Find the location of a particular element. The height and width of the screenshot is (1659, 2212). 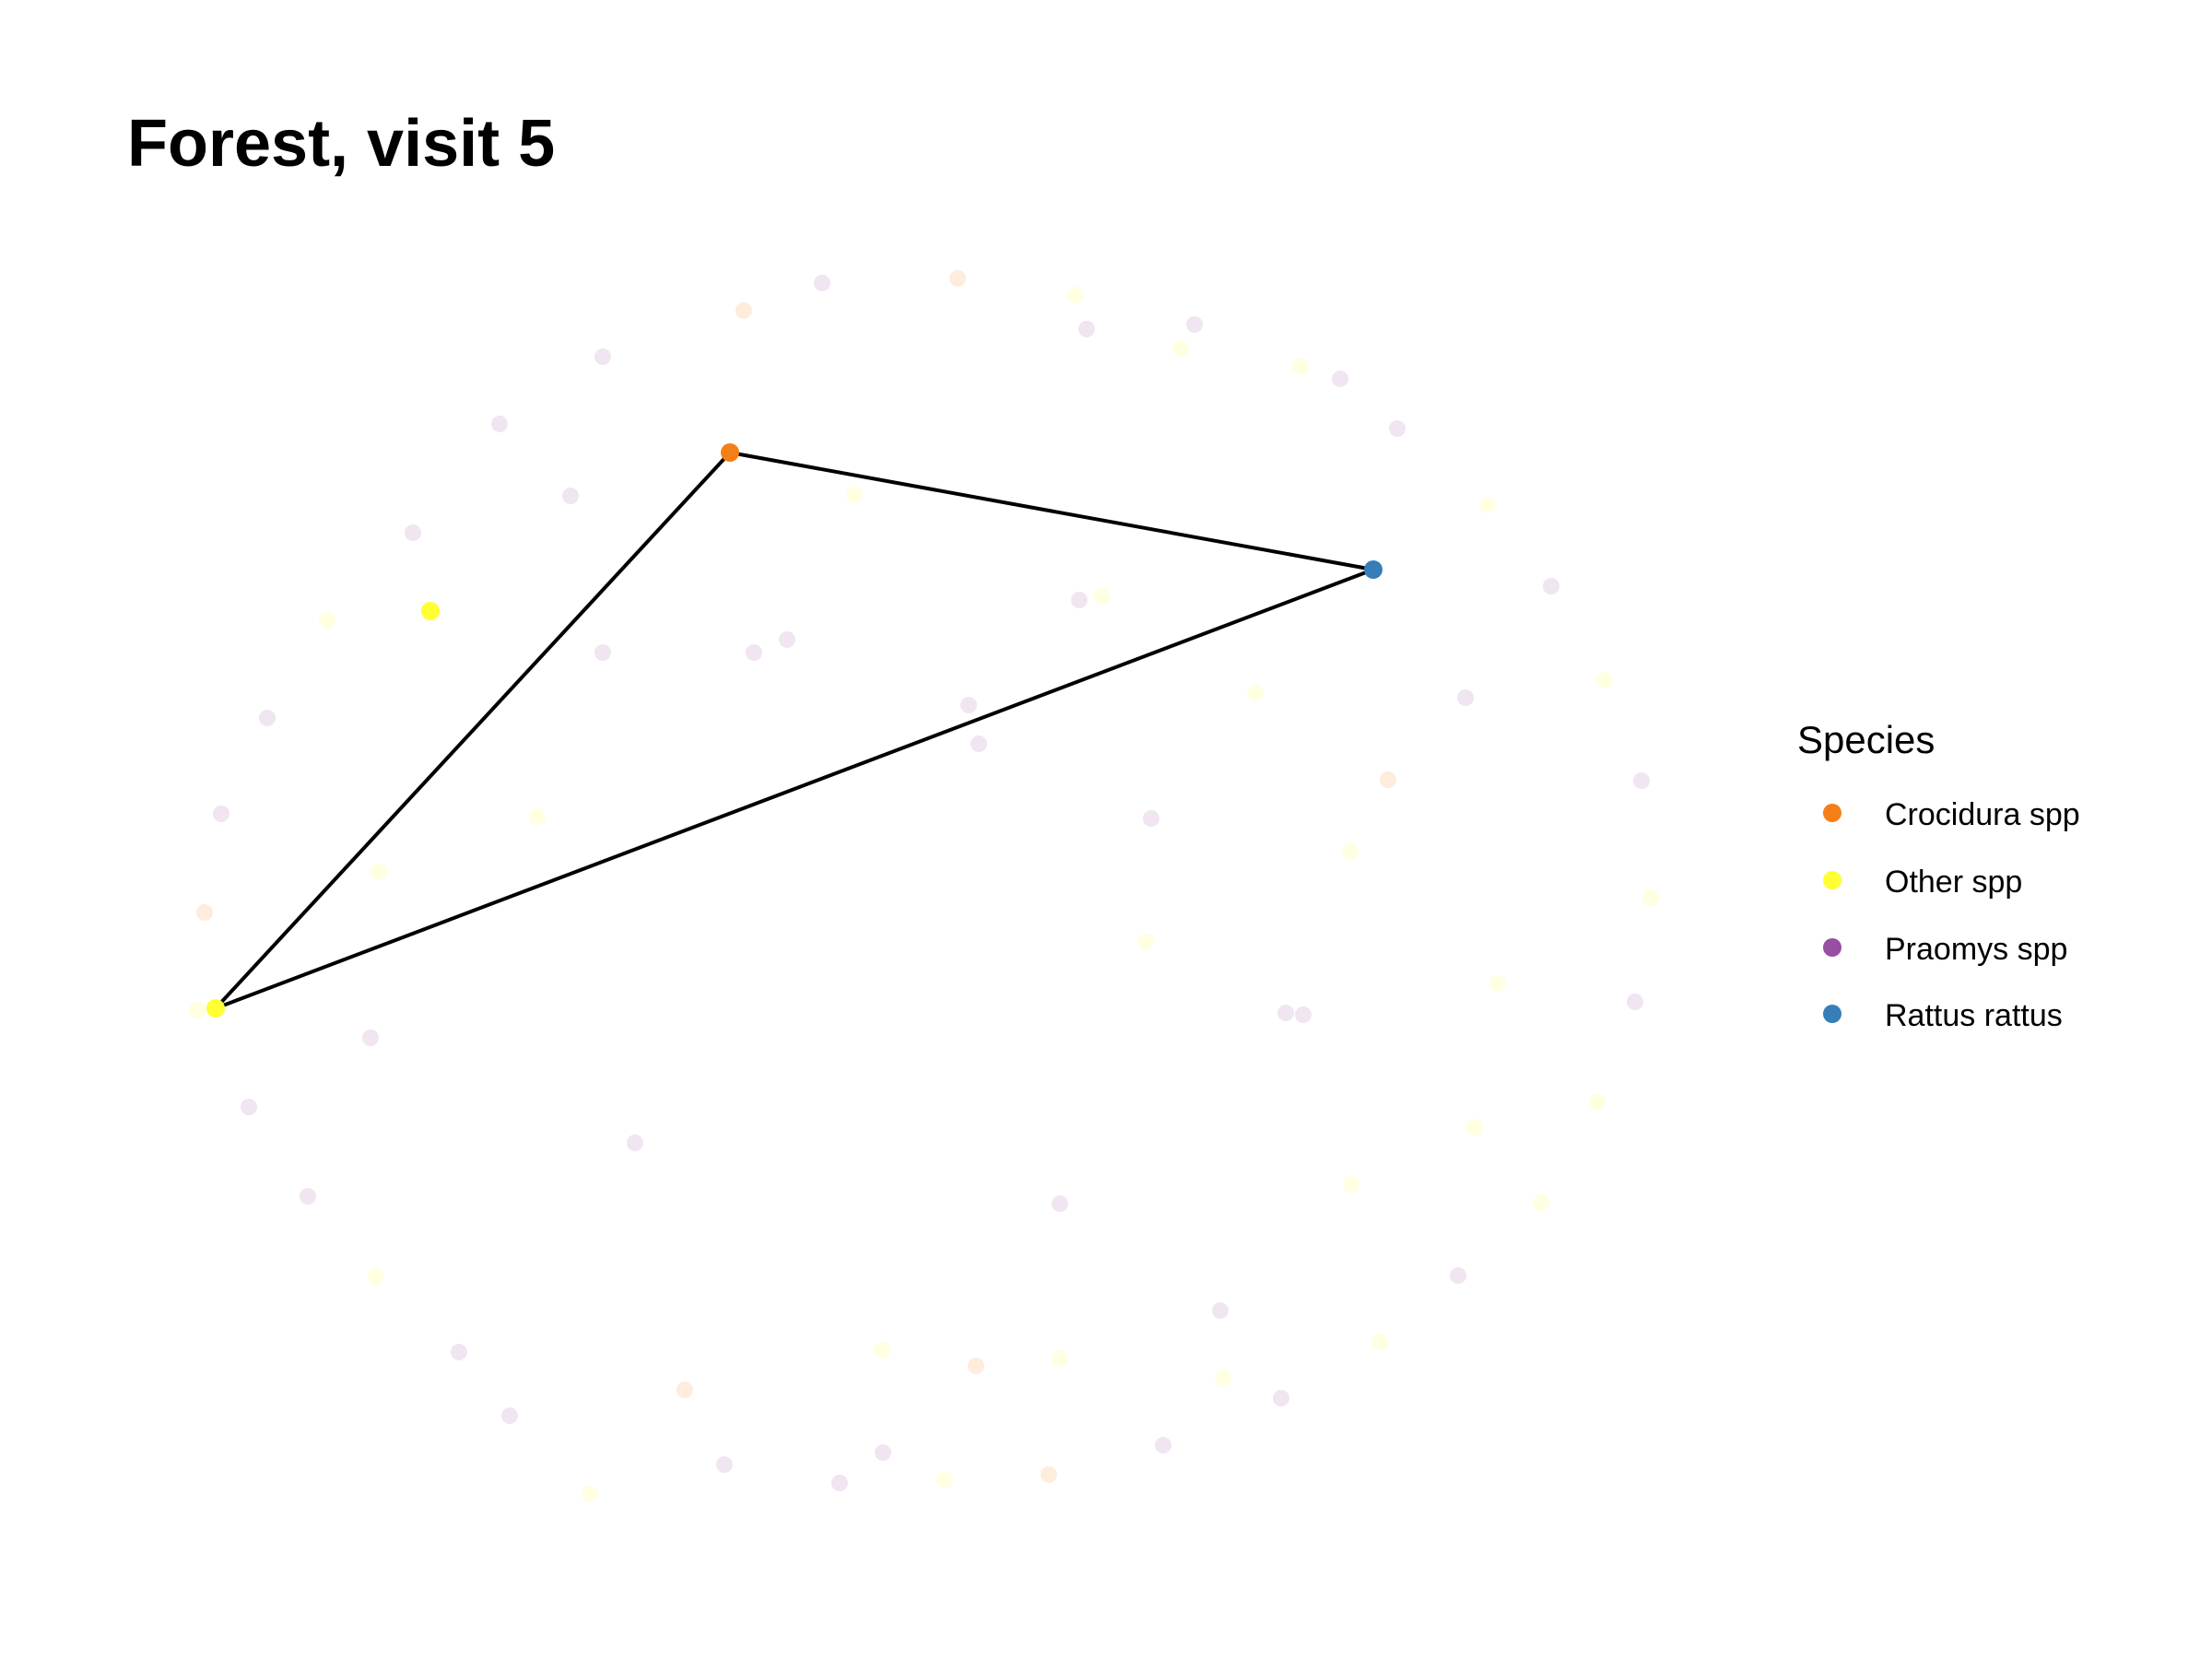

node-other-single is located at coordinates (430, 611).